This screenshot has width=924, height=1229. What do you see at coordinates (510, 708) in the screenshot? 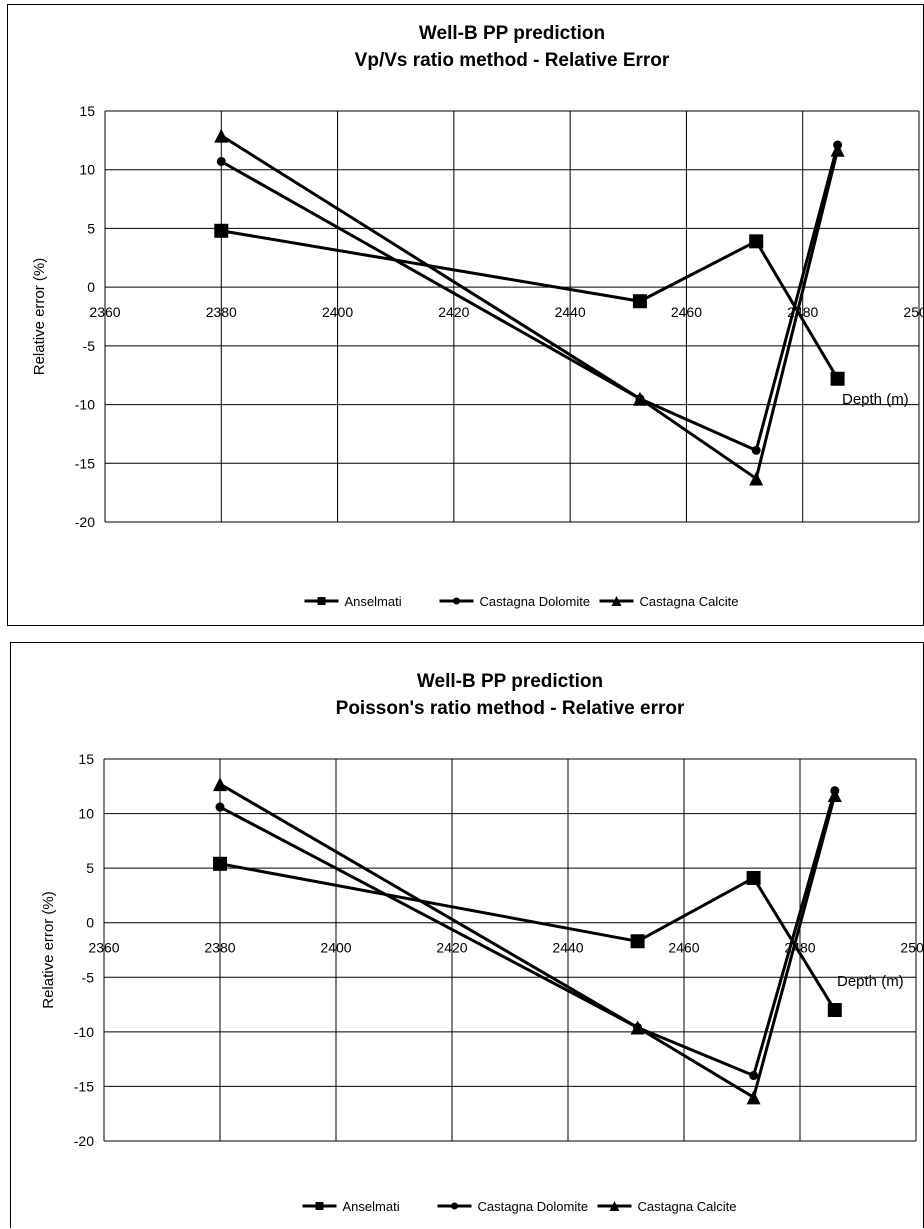
I see `chart-subtitle: Poisson's ratio method - Relative error` at bounding box center [510, 708].